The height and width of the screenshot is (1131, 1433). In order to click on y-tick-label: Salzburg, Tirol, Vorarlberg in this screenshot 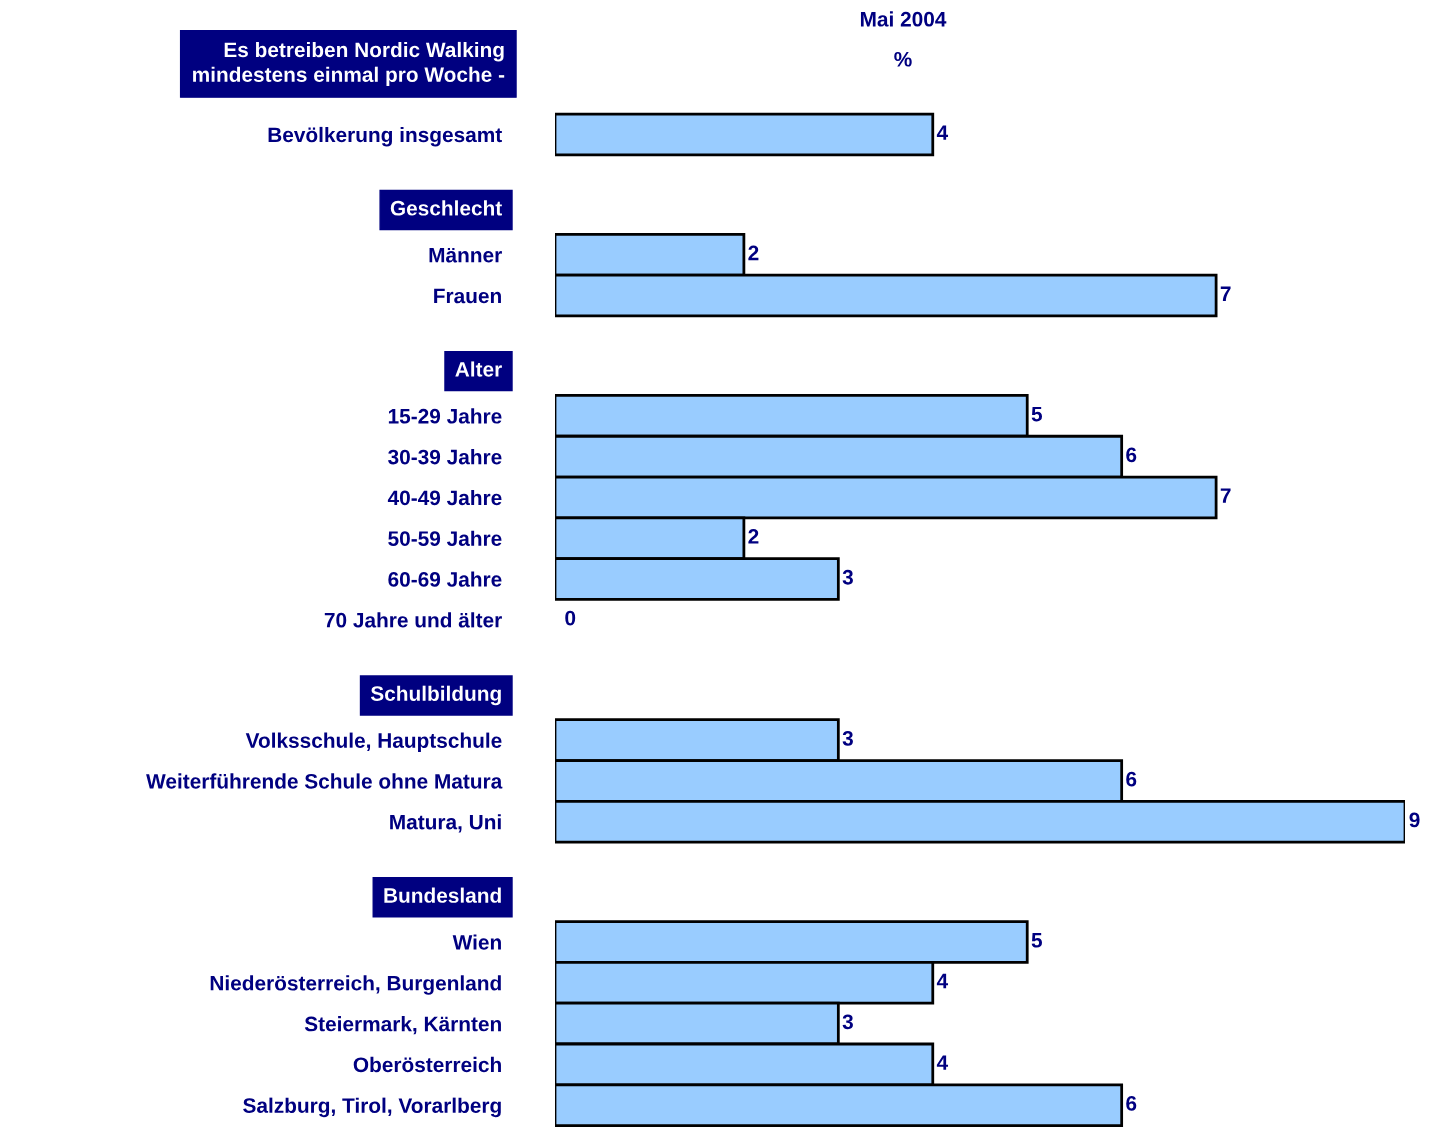, I will do `click(372, 1107)`.